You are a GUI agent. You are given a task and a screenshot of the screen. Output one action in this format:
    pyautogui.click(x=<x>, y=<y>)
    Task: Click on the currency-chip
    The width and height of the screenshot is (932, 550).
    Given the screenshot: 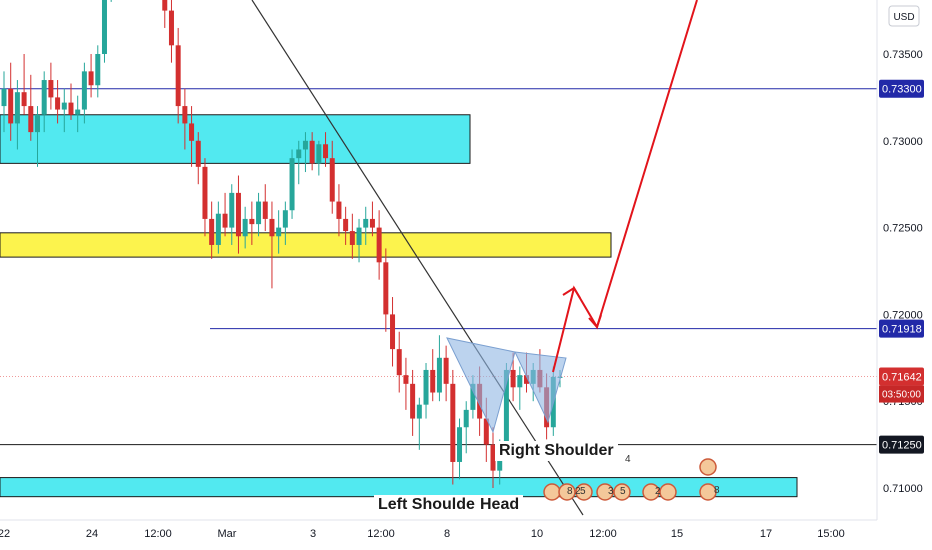 What is the action you would take?
    pyautogui.click(x=904, y=16)
    